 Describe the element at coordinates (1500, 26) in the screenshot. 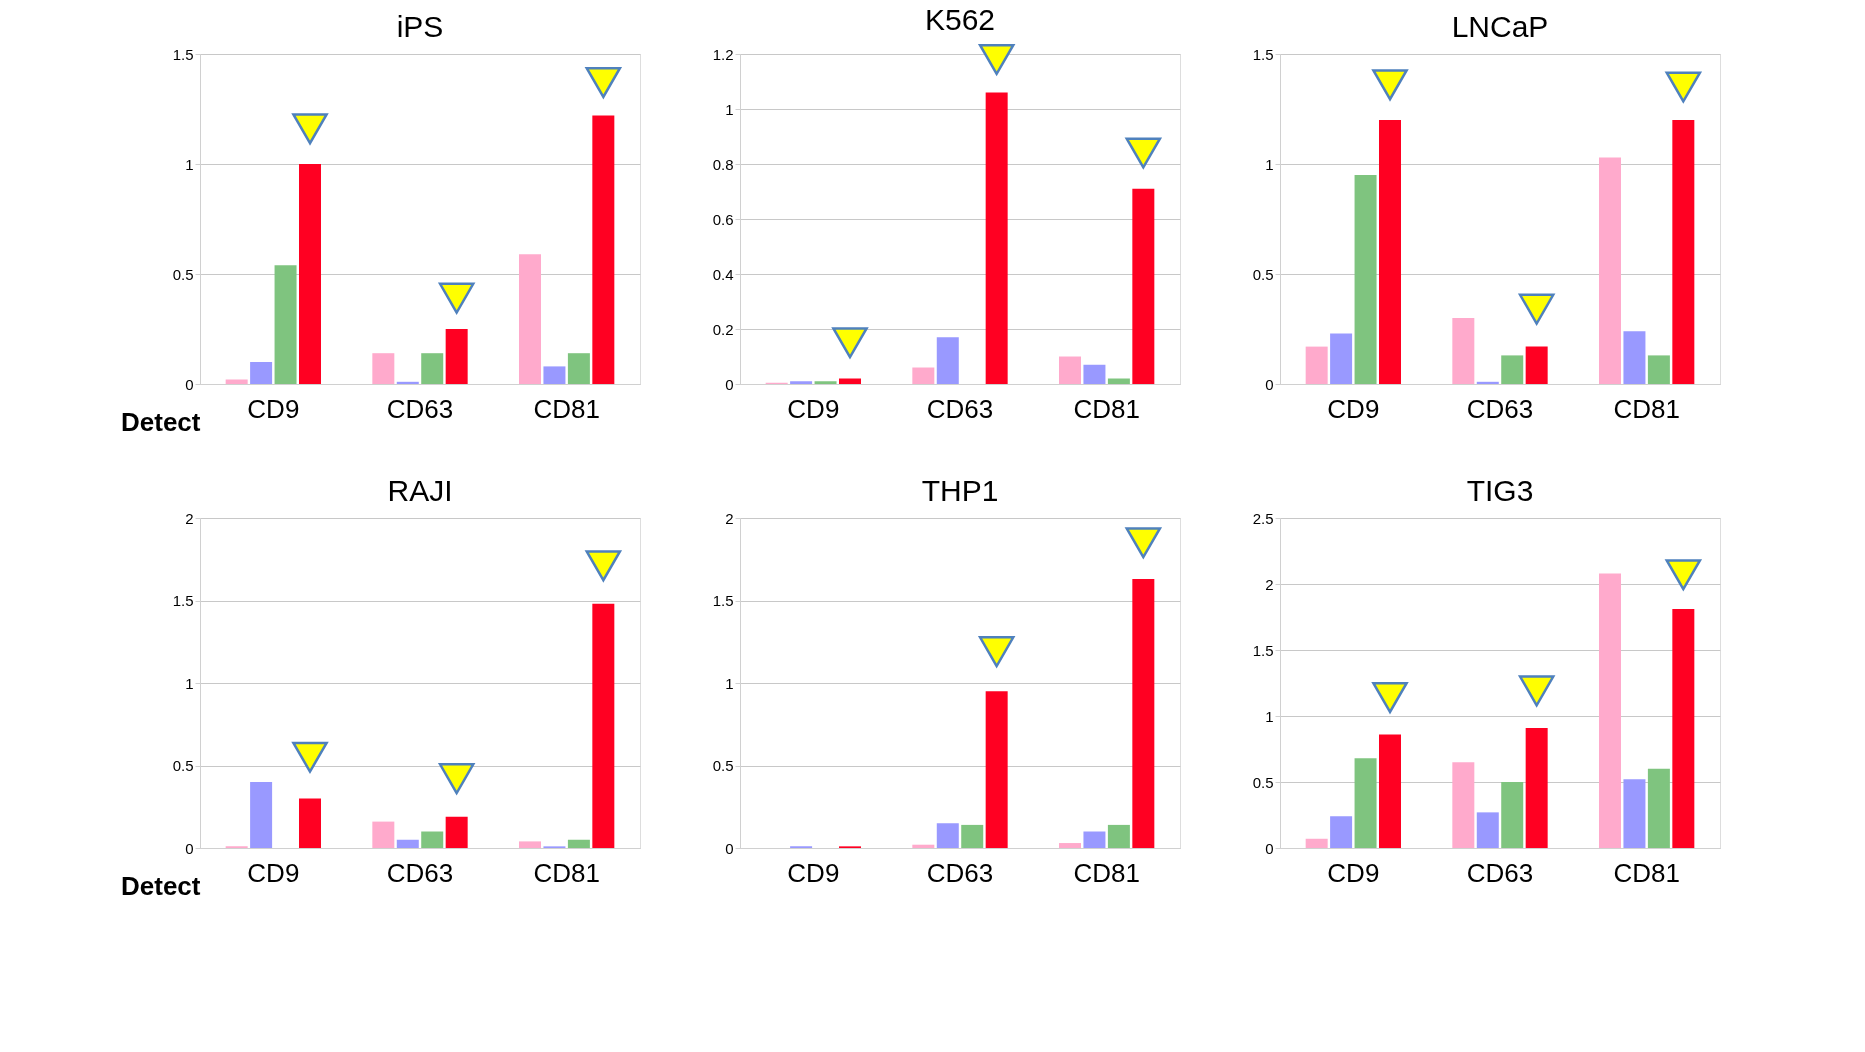

I see `chart-title: LNCaP` at that location.